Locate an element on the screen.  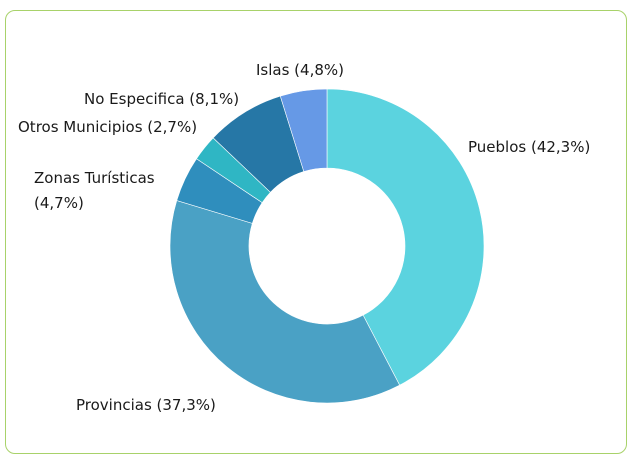
slice-label-2: Zonas Turísticas (4,7%) is located at coordinates (94, 190).